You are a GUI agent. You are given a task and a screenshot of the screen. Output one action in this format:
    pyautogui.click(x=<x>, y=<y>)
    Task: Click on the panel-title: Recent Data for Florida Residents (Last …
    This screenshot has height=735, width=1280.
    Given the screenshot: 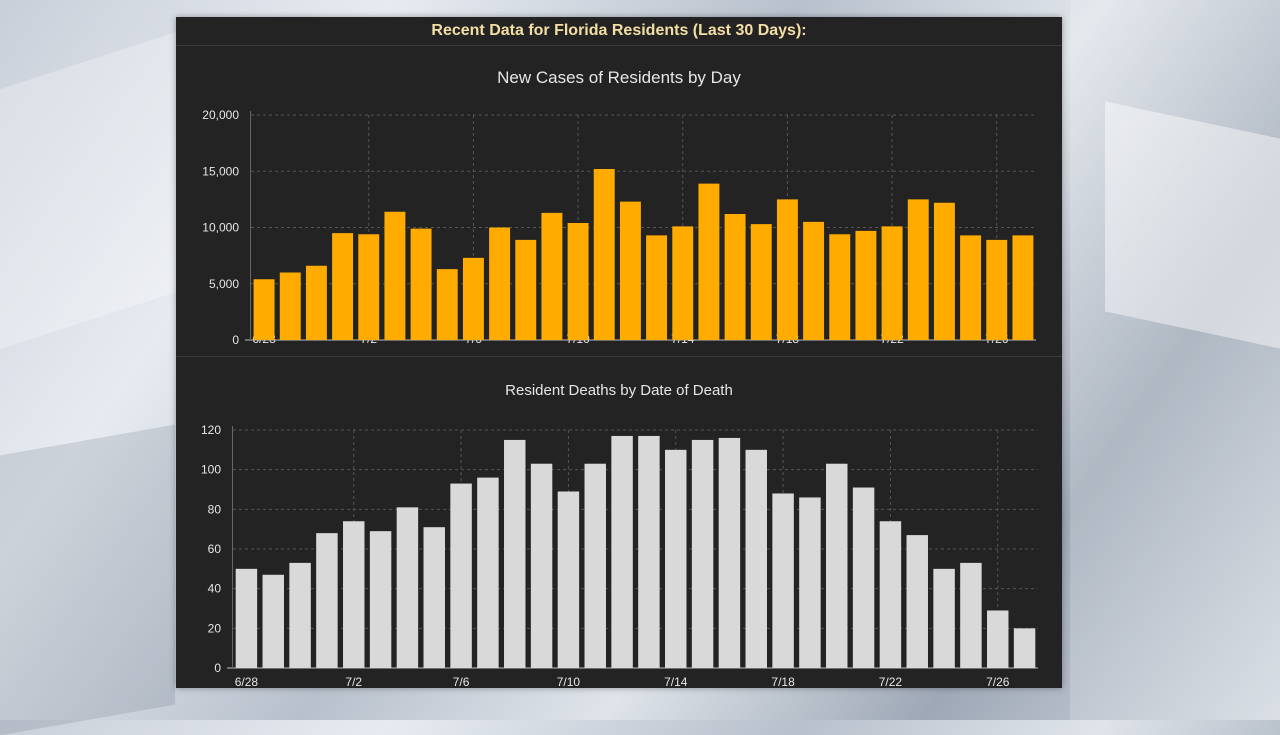 What is the action you would take?
    pyautogui.click(x=619, y=30)
    